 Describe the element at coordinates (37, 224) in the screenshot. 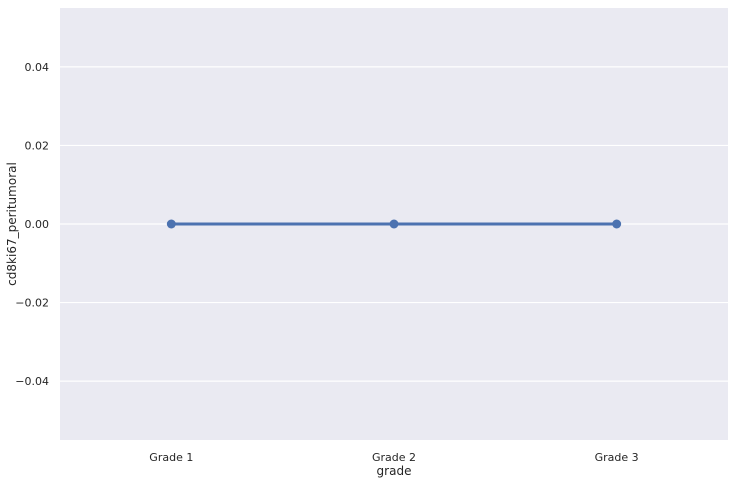

I see `y-tick-label: 0.00` at that location.